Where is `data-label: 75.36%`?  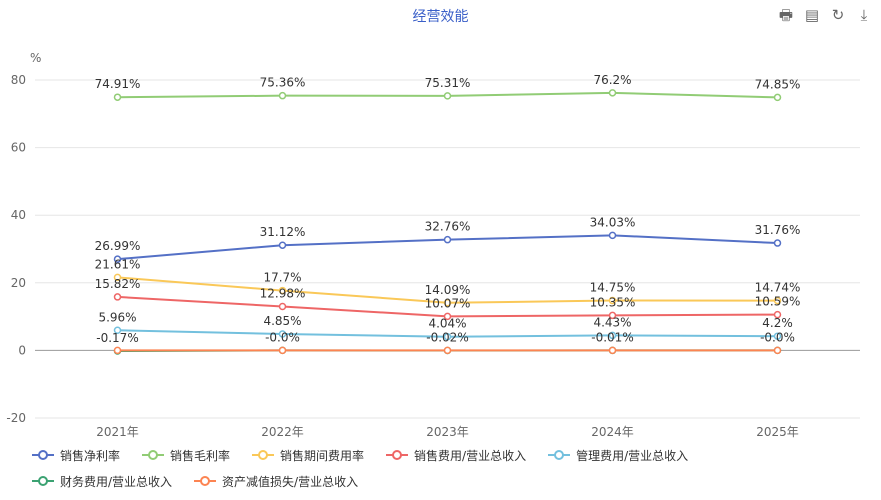 data-label: 75.36% is located at coordinates (283, 83).